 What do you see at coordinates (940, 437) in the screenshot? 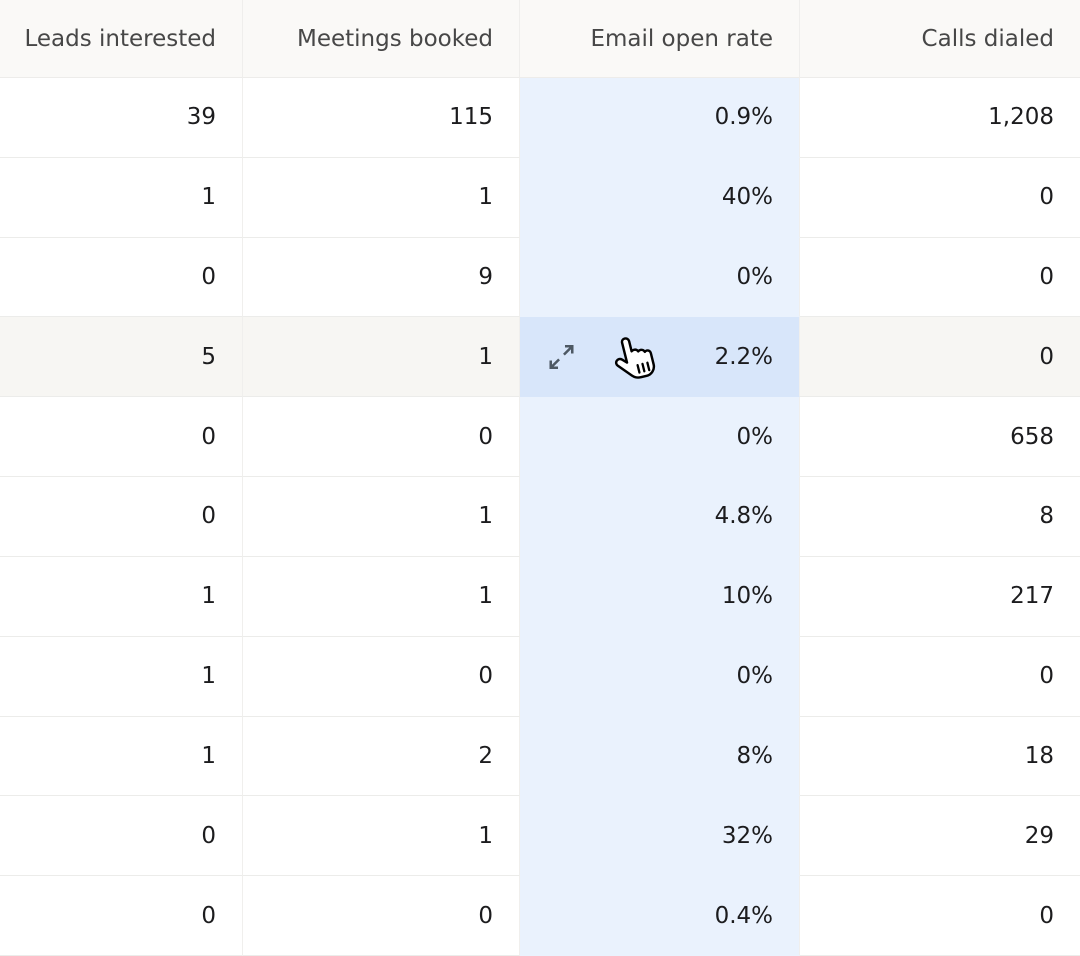
I see `cell-calls-dialed: 658` at bounding box center [940, 437].